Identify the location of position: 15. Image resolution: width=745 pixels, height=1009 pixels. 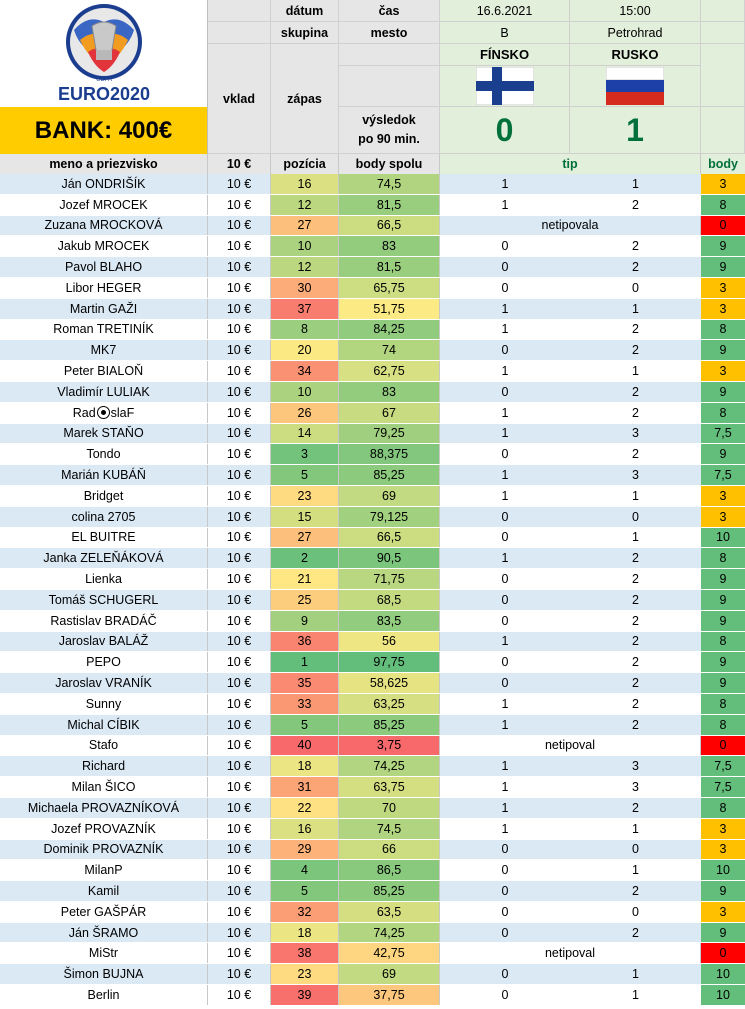
(305, 516).